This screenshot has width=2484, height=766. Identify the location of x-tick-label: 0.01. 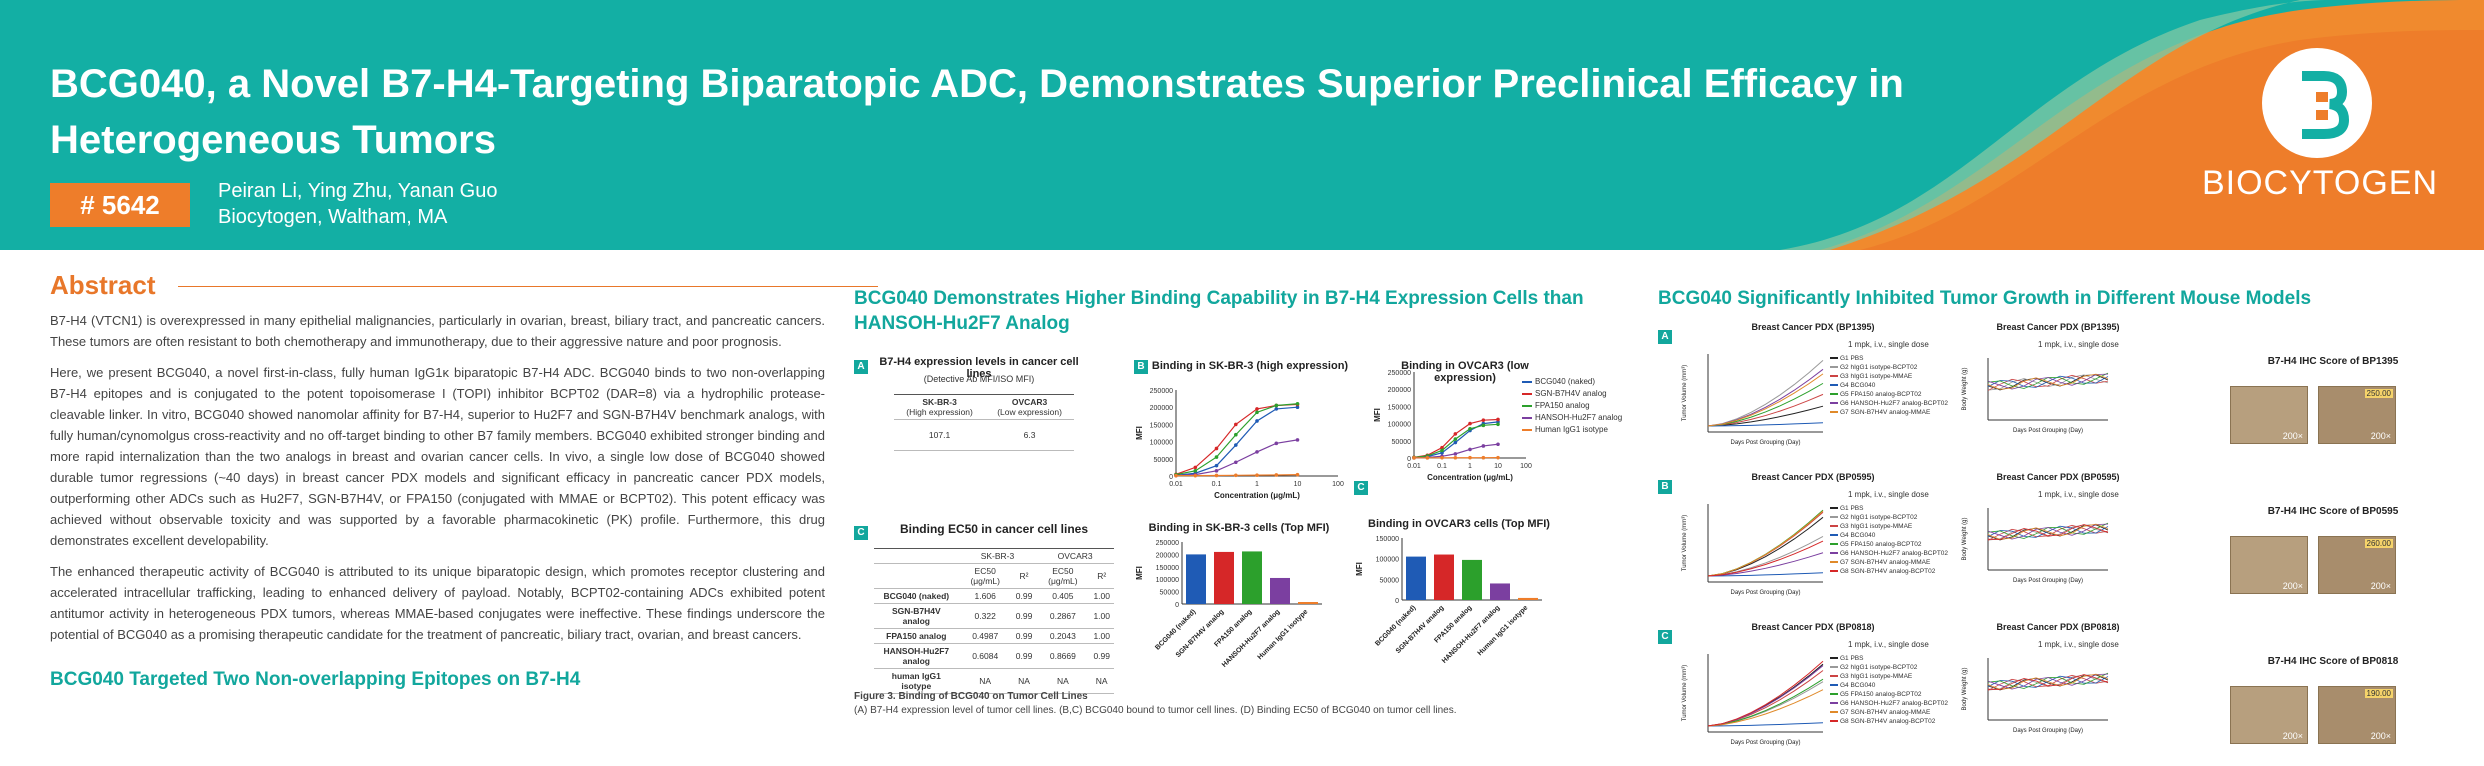
(1415, 466).